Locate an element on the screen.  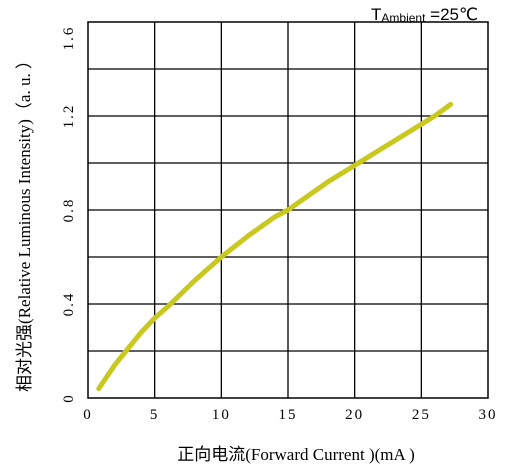
annotation-value: =25℃ is located at coordinates (451, 14).